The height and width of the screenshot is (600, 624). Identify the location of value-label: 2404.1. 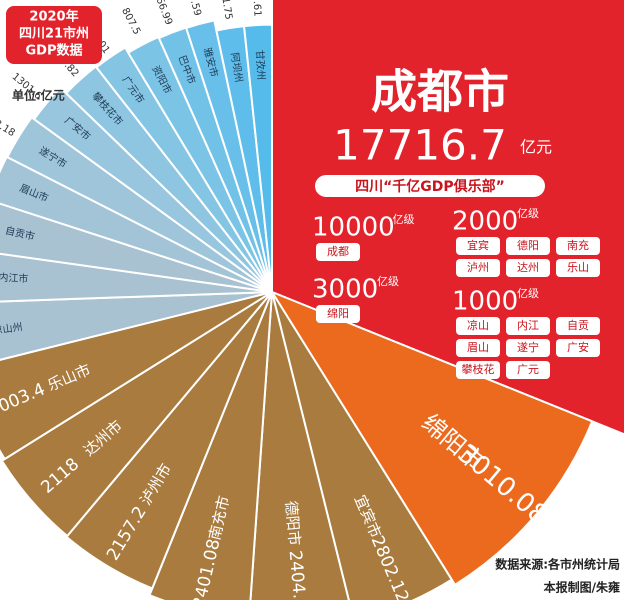
(297, 575).